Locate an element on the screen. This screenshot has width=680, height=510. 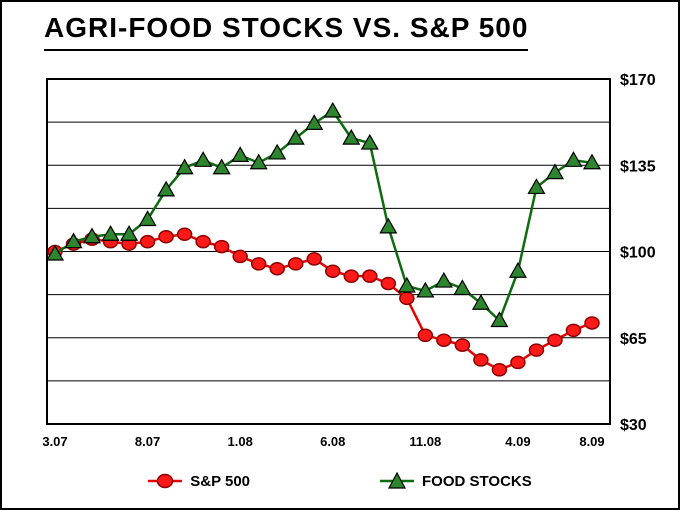
svg-text: 6.08 is located at coordinates (332, 441).